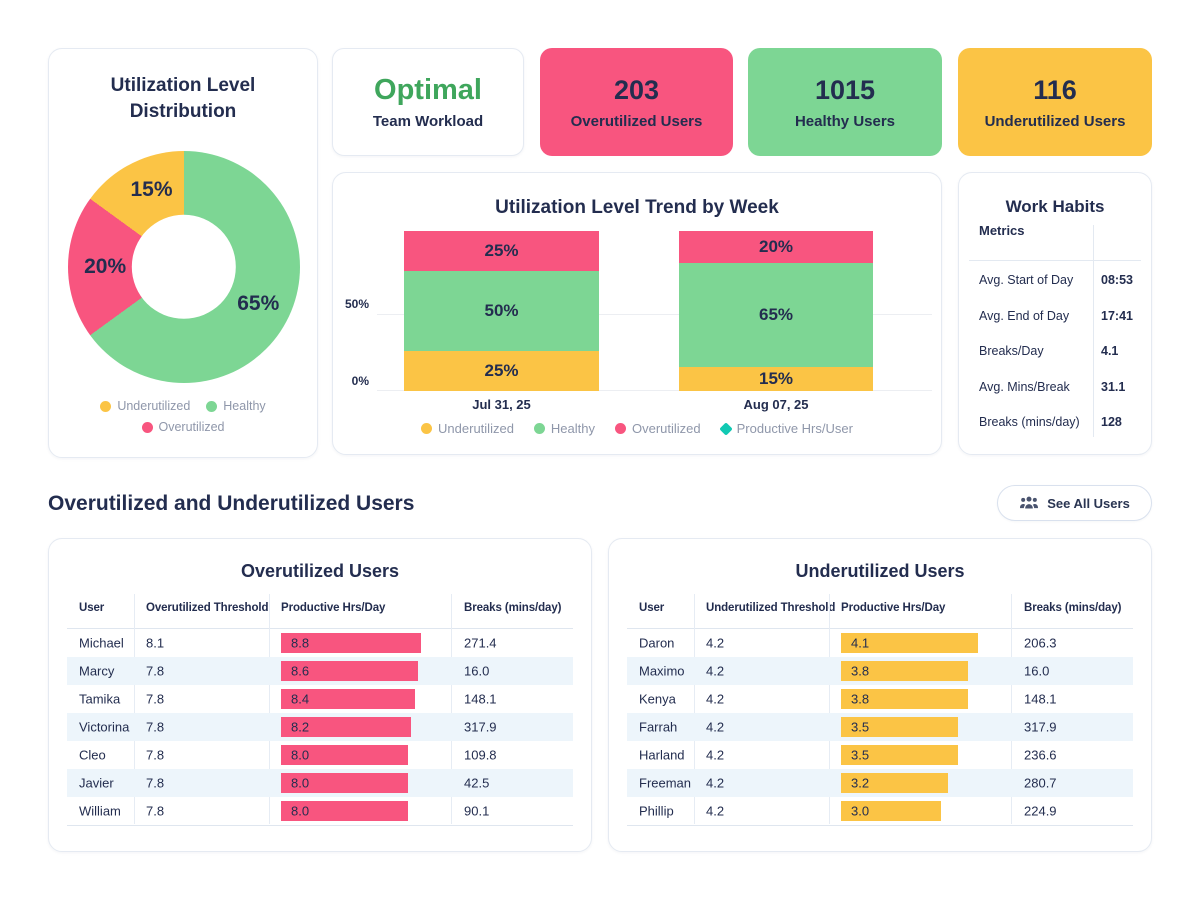 The image size is (1200, 900). I want to click on section-title: Overutilized and Underutilized Users, so click(231, 503).